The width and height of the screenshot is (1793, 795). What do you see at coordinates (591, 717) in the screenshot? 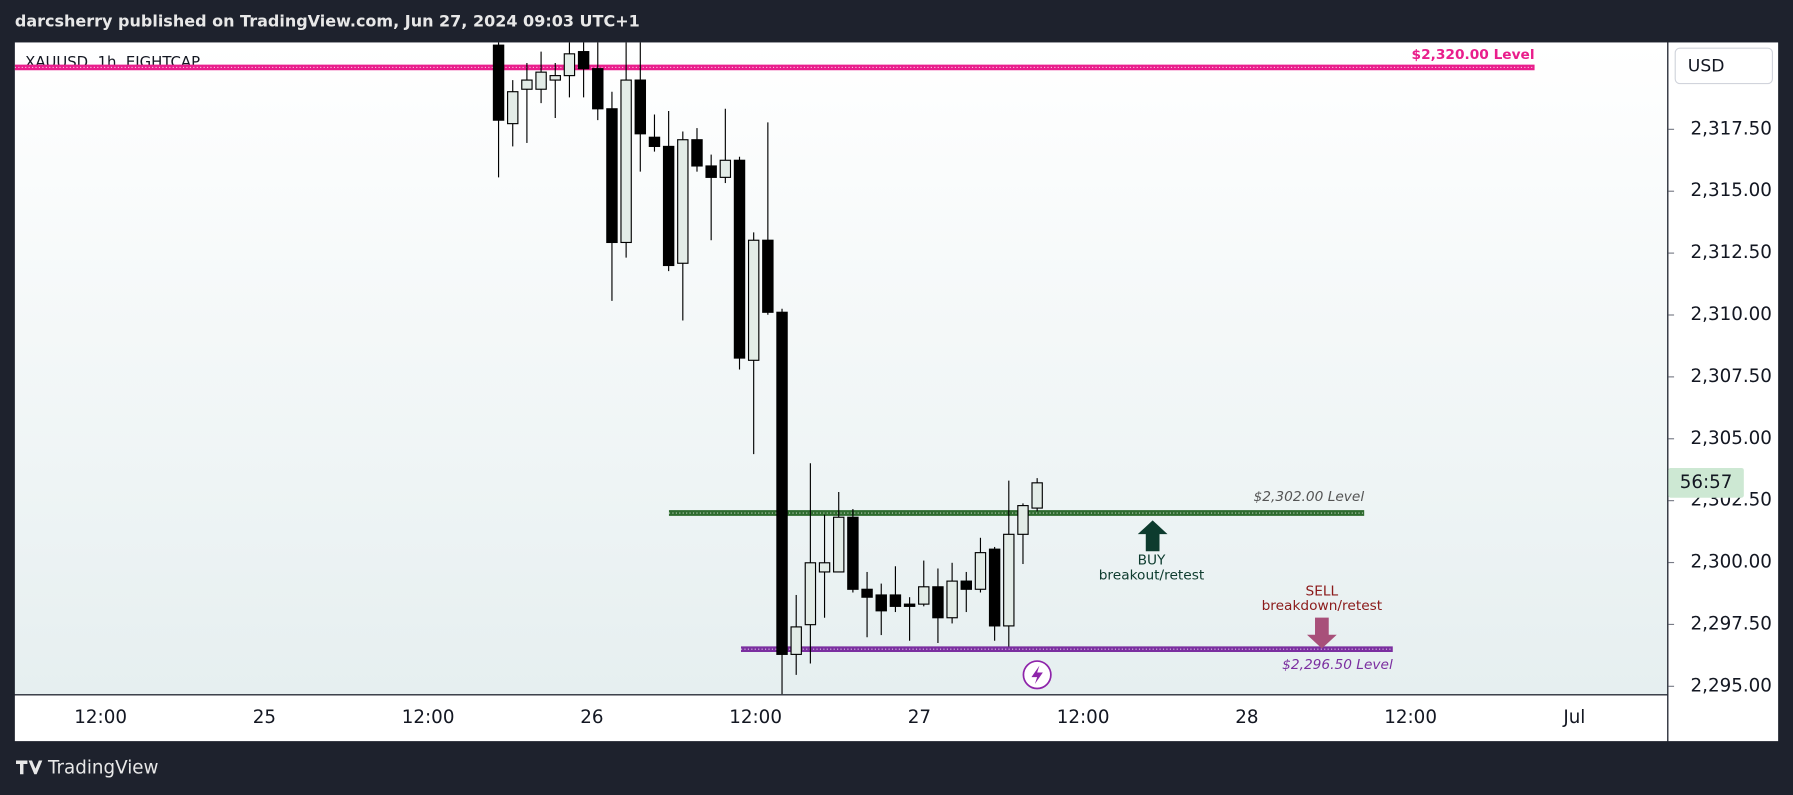
I see `x-tick-label: 26` at bounding box center [591, 717].